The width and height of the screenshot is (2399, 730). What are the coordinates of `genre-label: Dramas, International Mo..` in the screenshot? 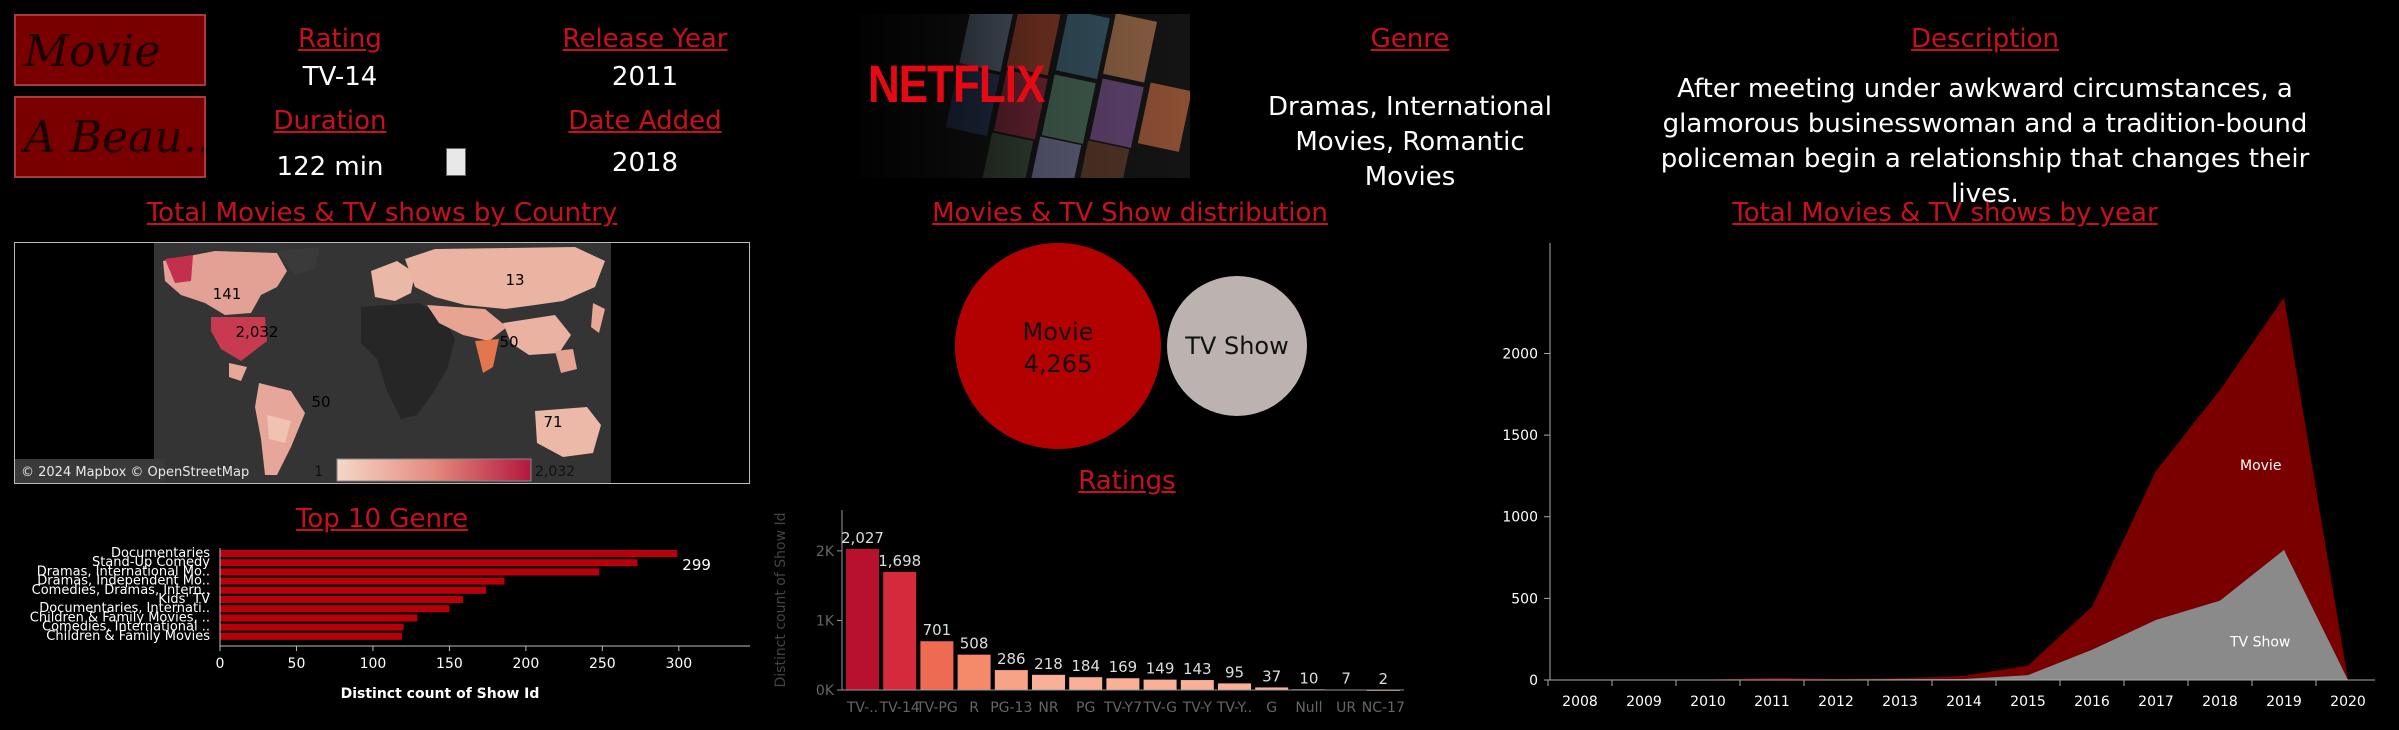 It's located at (123, 571).